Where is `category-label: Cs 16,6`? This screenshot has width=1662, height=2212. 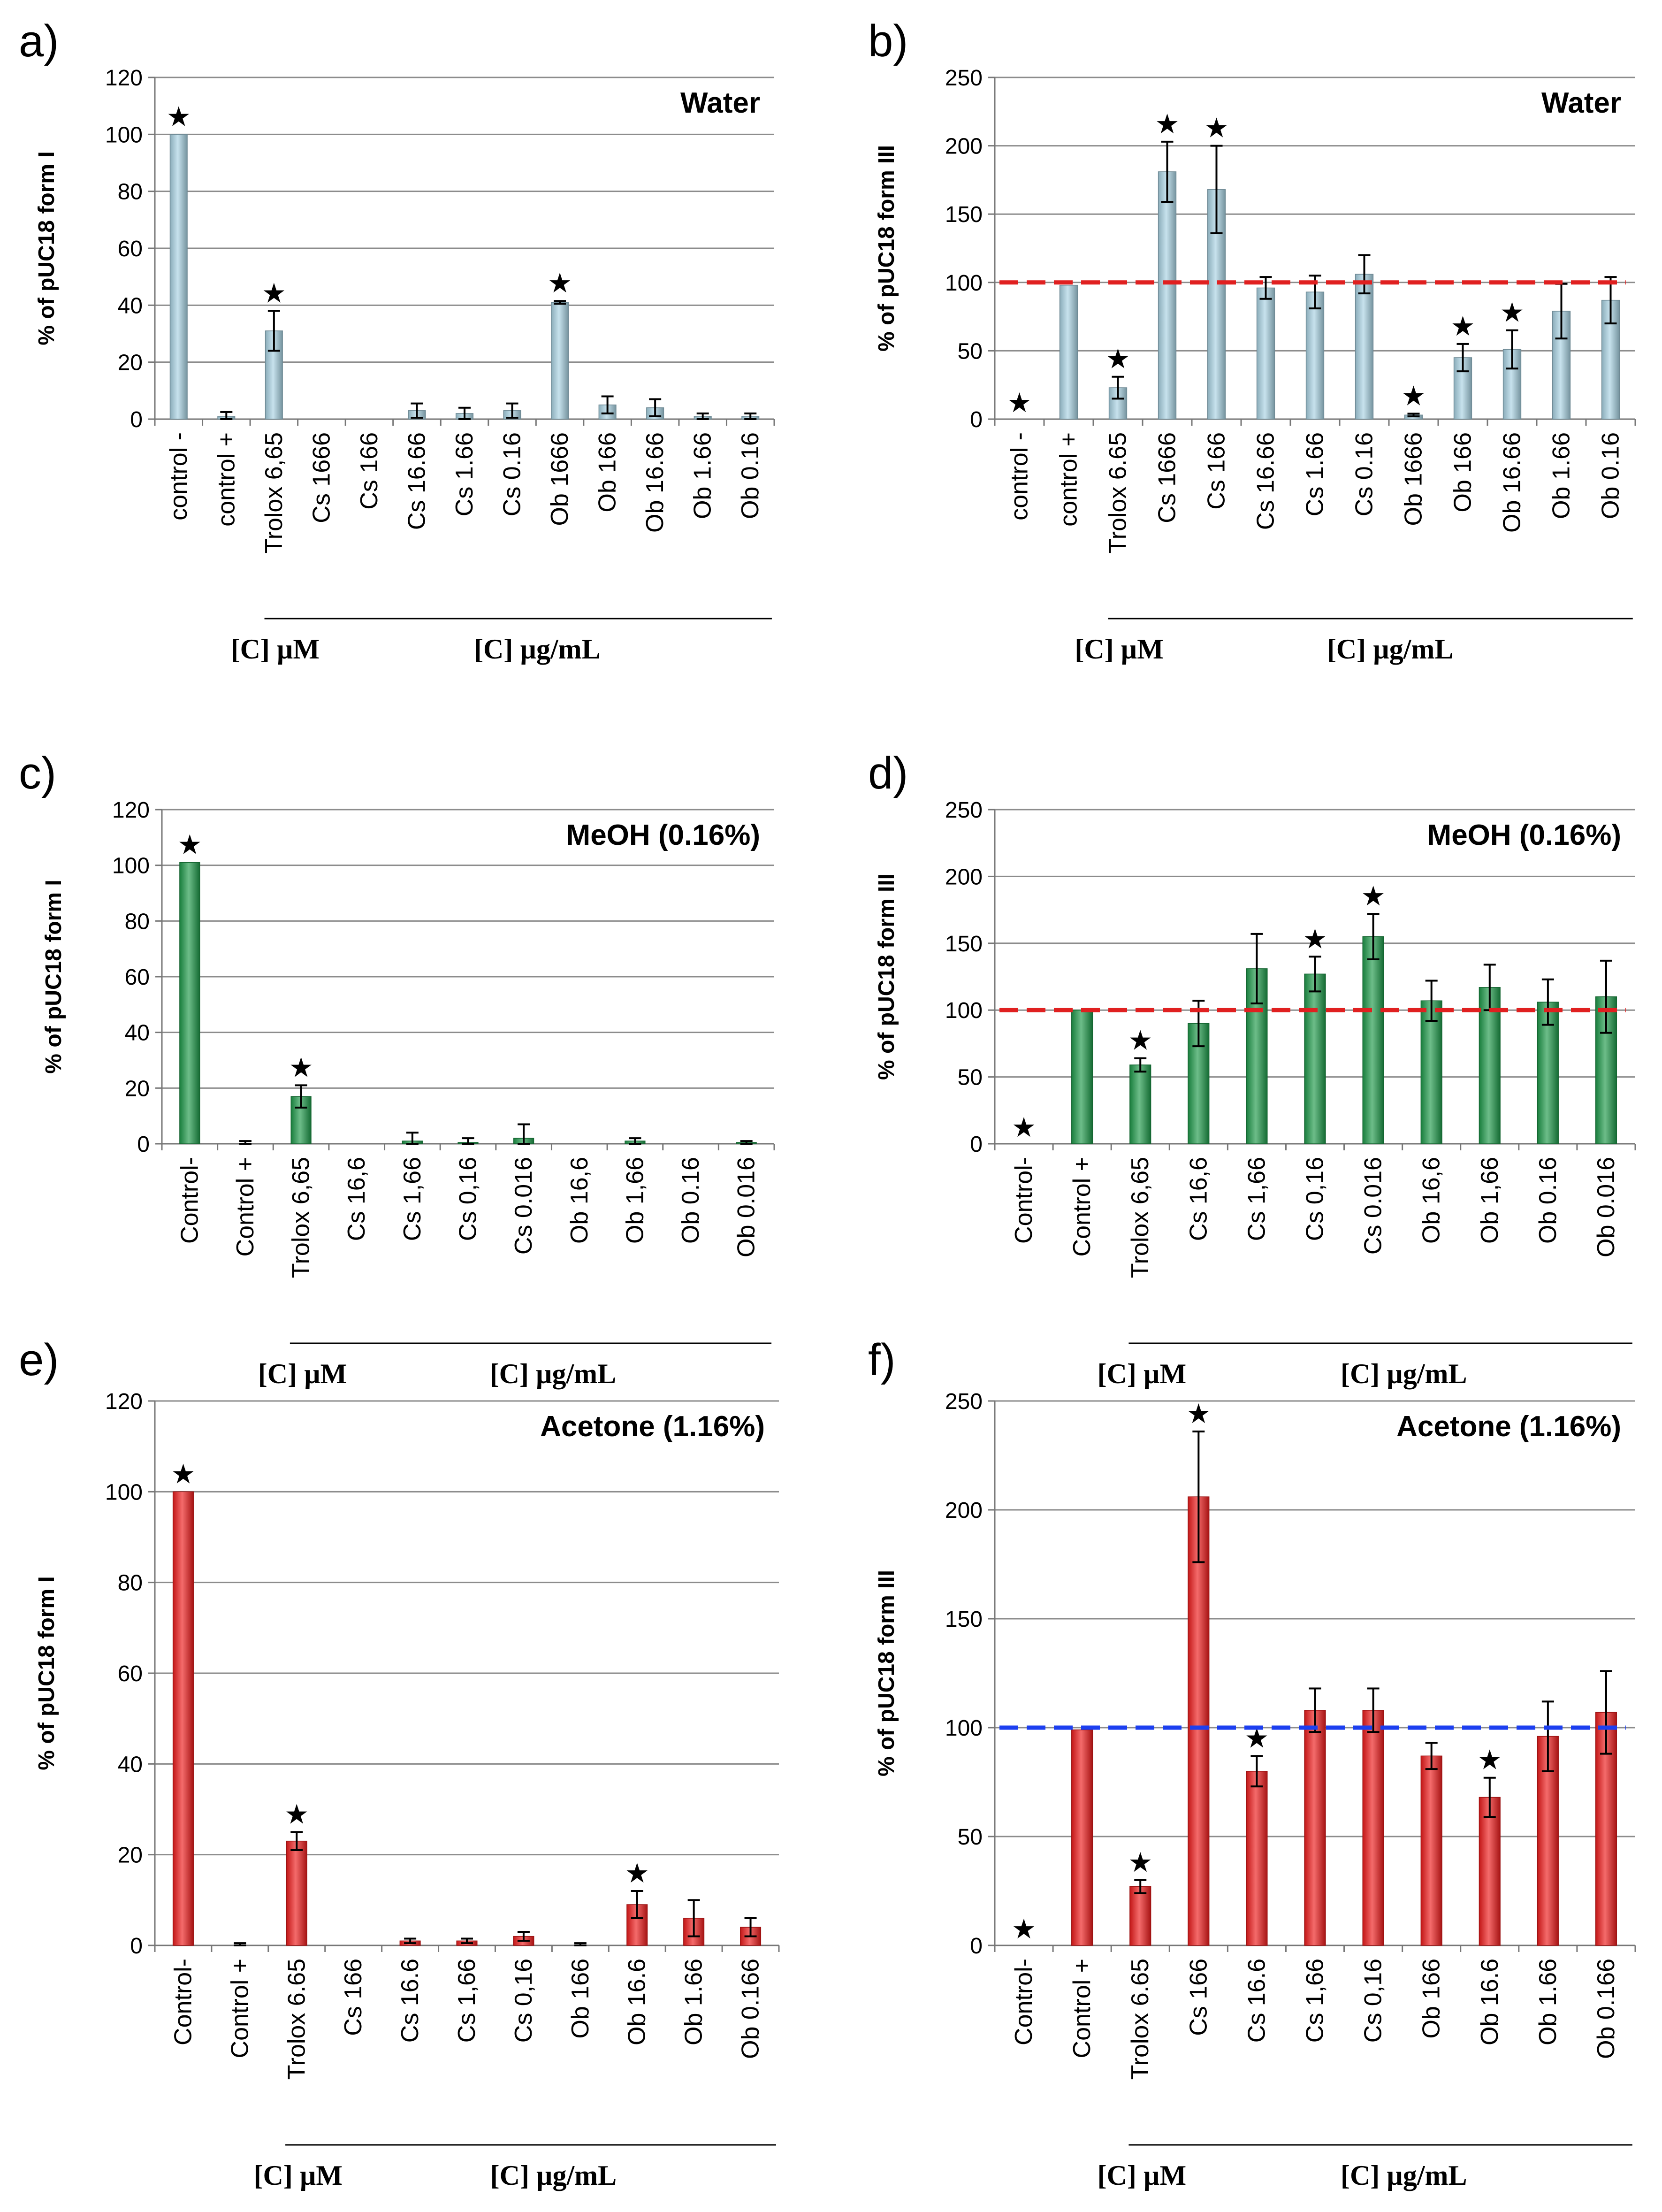
category-label: Cs 16,6 is located at coordinates (356, 1199).